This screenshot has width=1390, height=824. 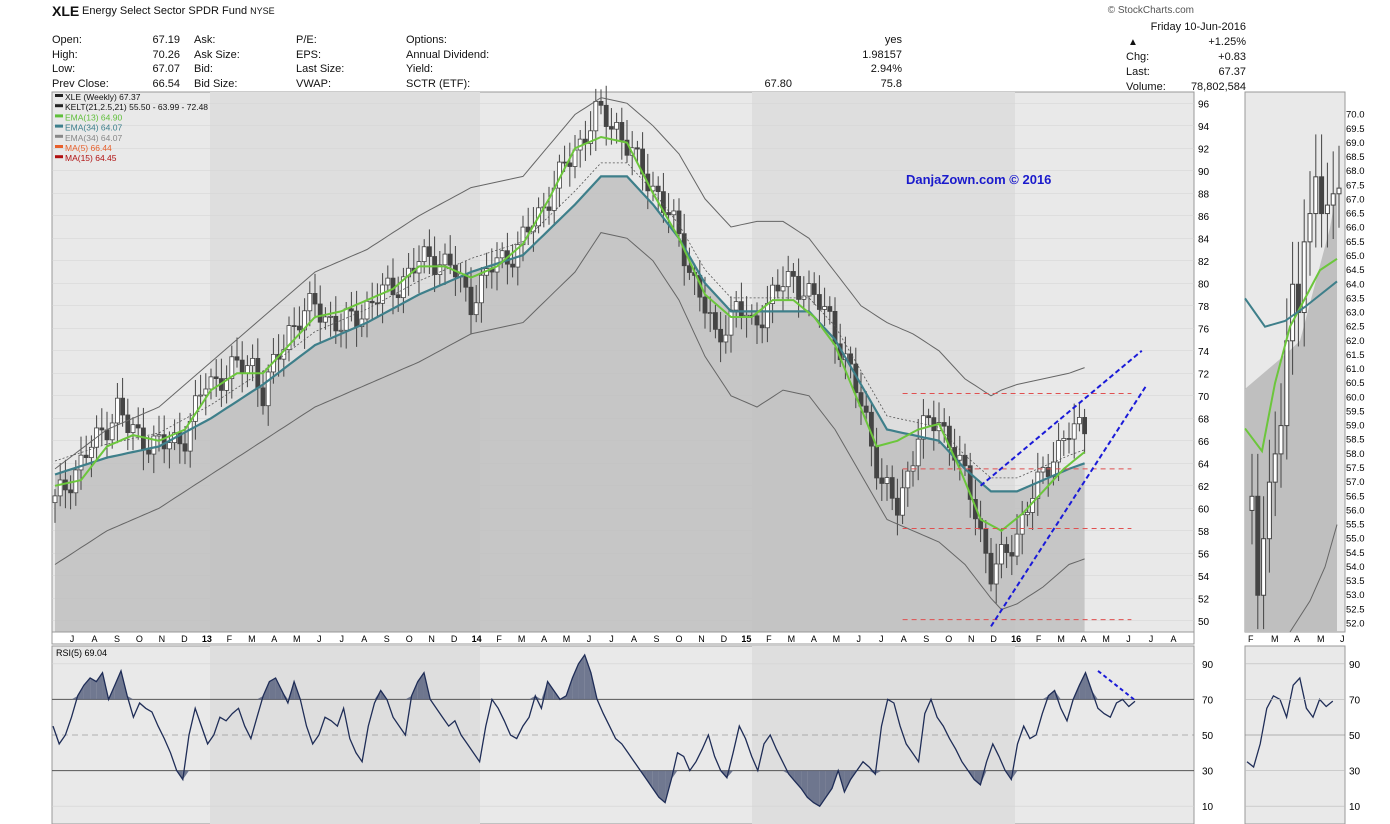 What do you see at coordinates (1204, 127) in the screenshot?
I see `y-tick-label: 94` at bounding box center [1204, 127].